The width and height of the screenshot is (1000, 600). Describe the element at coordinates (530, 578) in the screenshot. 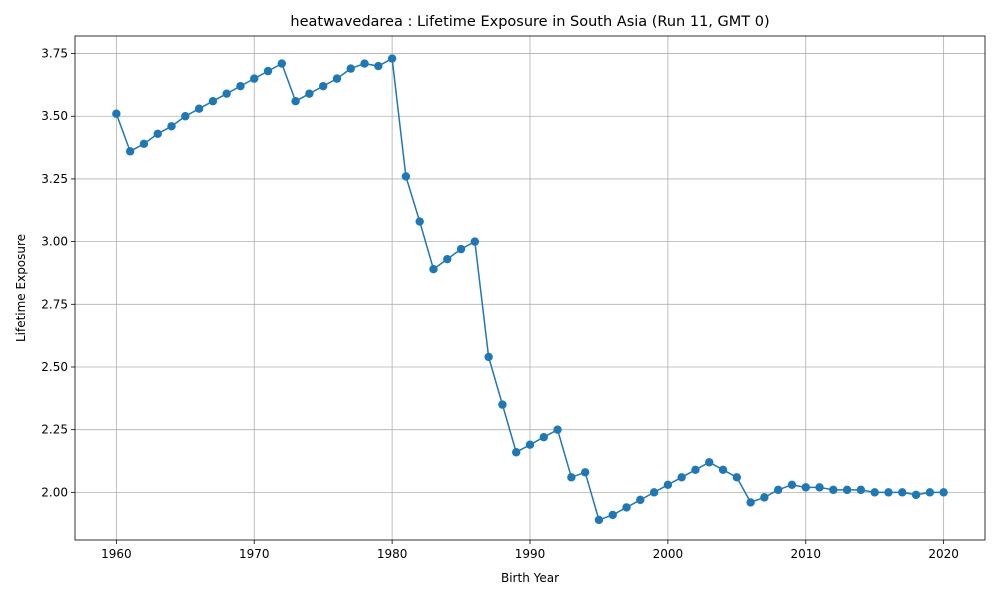

I see `x-axis-label: Birth Year` at that location.